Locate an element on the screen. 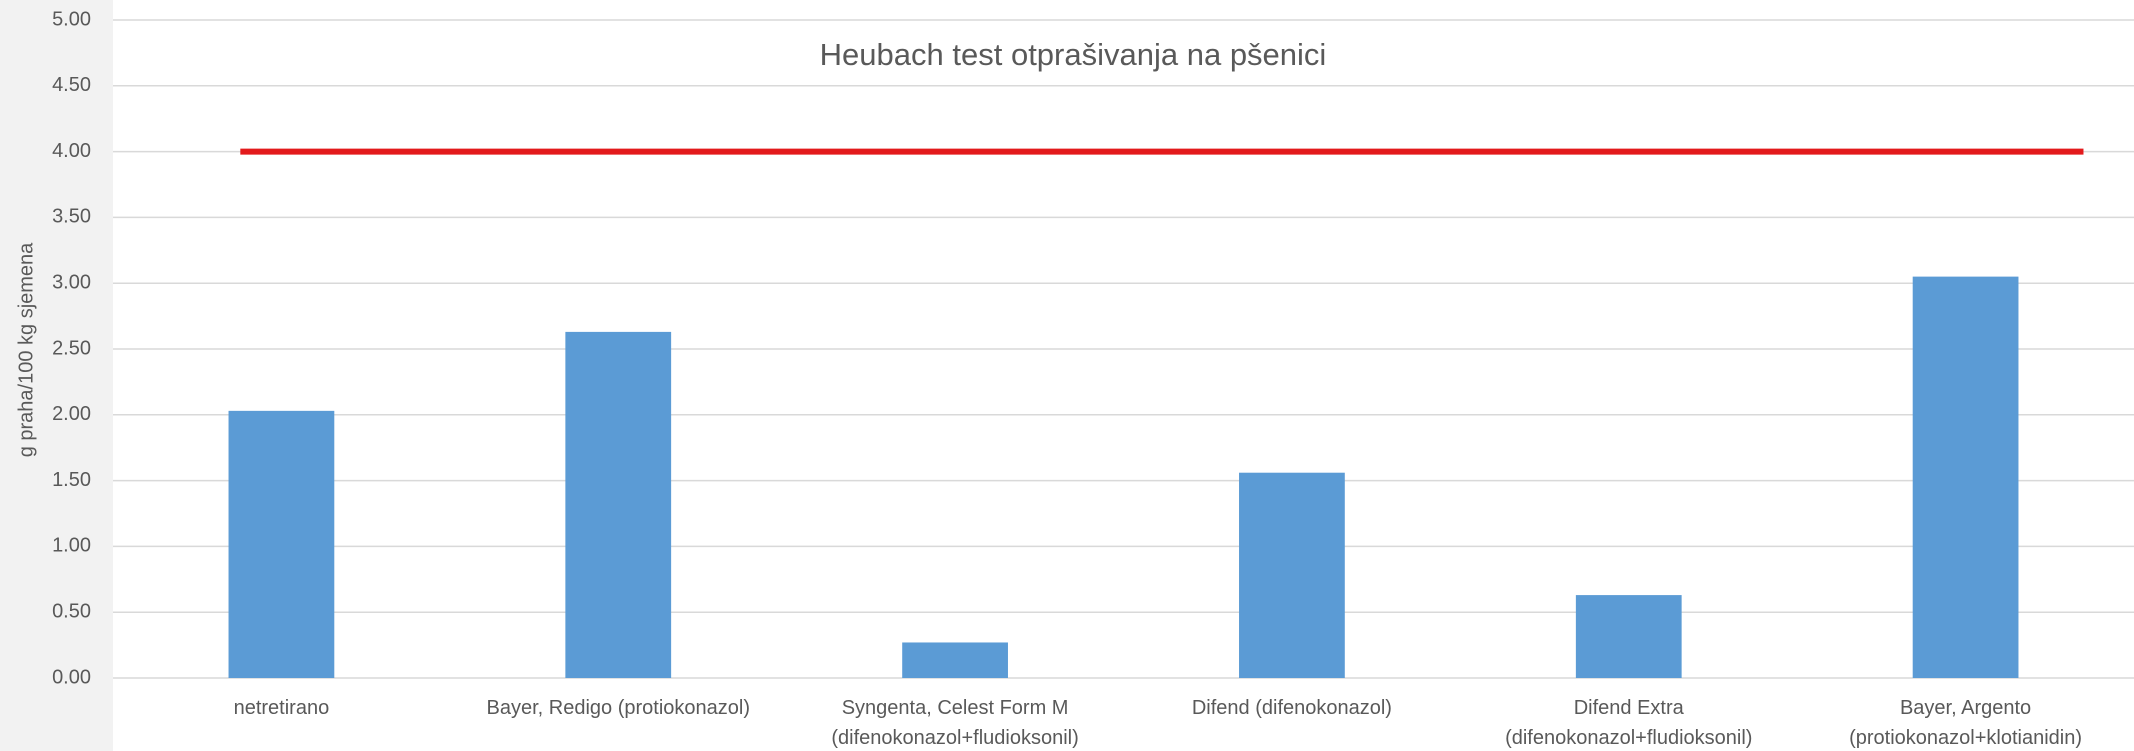 The image size is (2134, 751). y-tick-label: 4.50 is located at coordinates (71, 85).